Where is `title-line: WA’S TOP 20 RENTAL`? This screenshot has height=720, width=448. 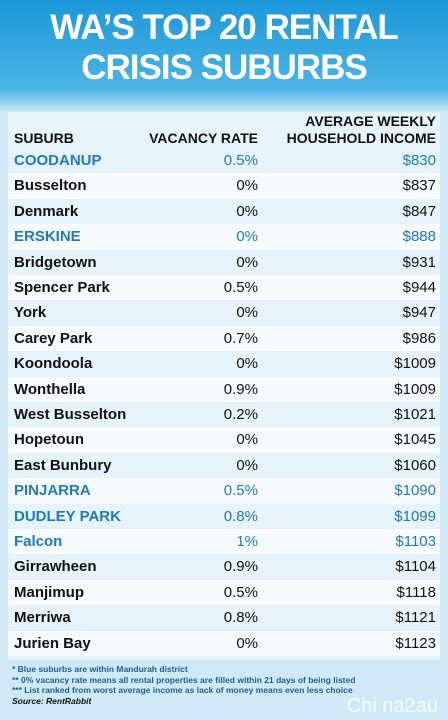
title-line: WA’S TOP 20 RENTAL is located at coordinates (224, 27).